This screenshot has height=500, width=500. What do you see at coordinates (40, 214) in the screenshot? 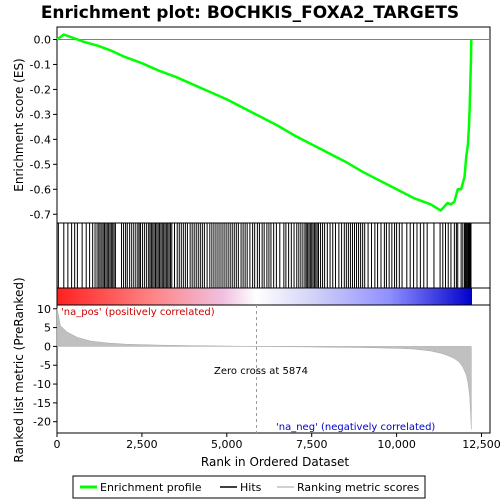
I see `es-y-tick-label-7: -0.7` at bounding box center [40, 214].